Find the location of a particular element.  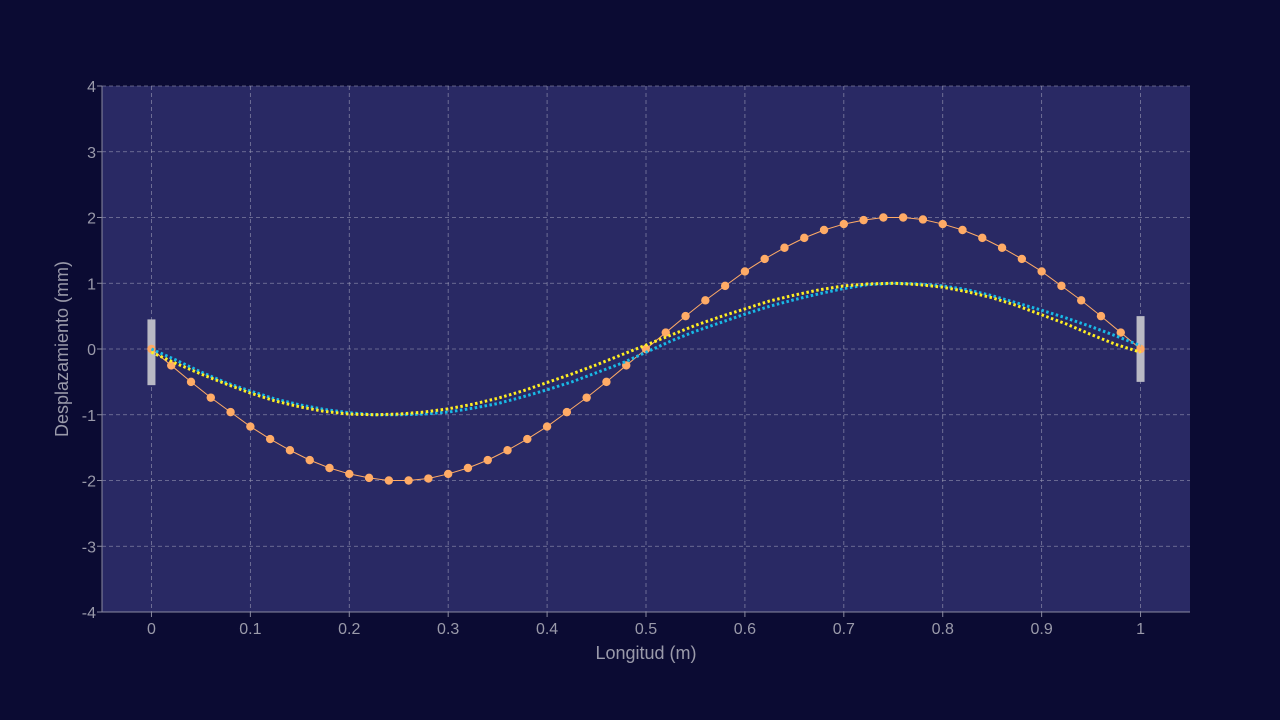

y-axis-title: Desplazamiento (mm) is located at coordinates (62, 349).